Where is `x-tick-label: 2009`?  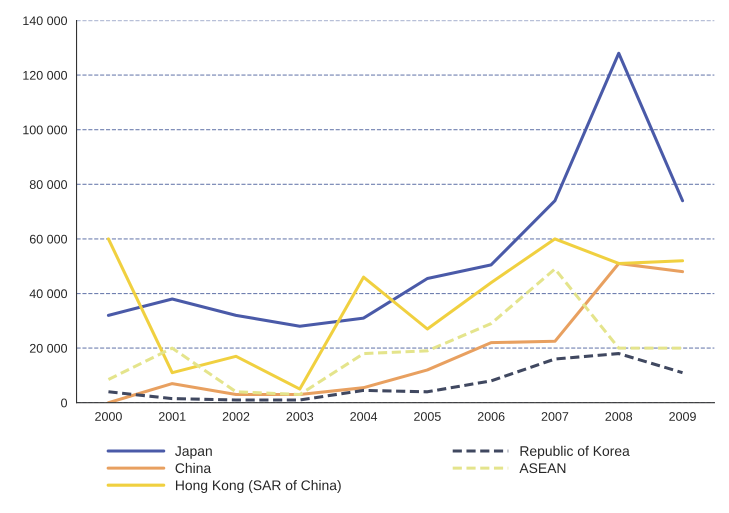
x-tick-label: 2009 is located at coordinates (682, 416).